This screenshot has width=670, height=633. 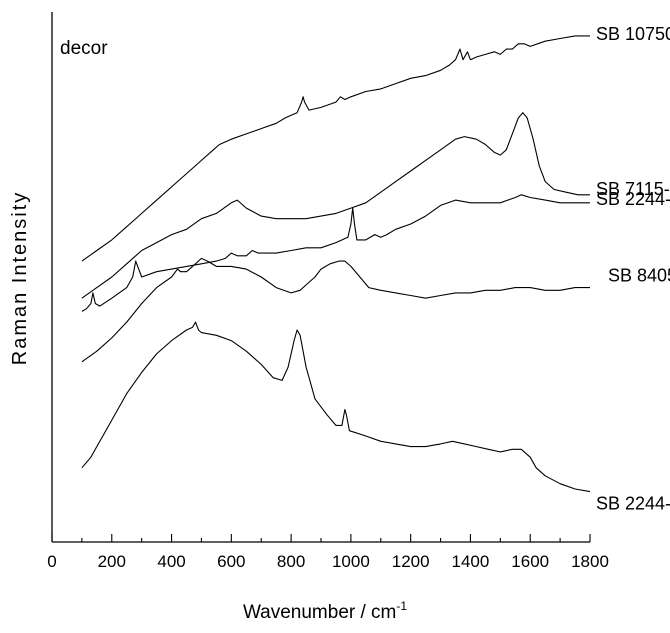 What do you see at coordinates (633, 34) in the screenshot?
I see `series-label: SB 10750` at bounding box center [633, 34].